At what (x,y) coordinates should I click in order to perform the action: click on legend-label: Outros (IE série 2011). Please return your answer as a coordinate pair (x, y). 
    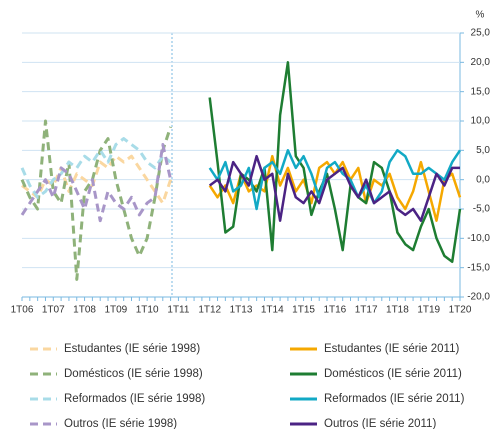
    Looking at the image, I should click on (380, 423).